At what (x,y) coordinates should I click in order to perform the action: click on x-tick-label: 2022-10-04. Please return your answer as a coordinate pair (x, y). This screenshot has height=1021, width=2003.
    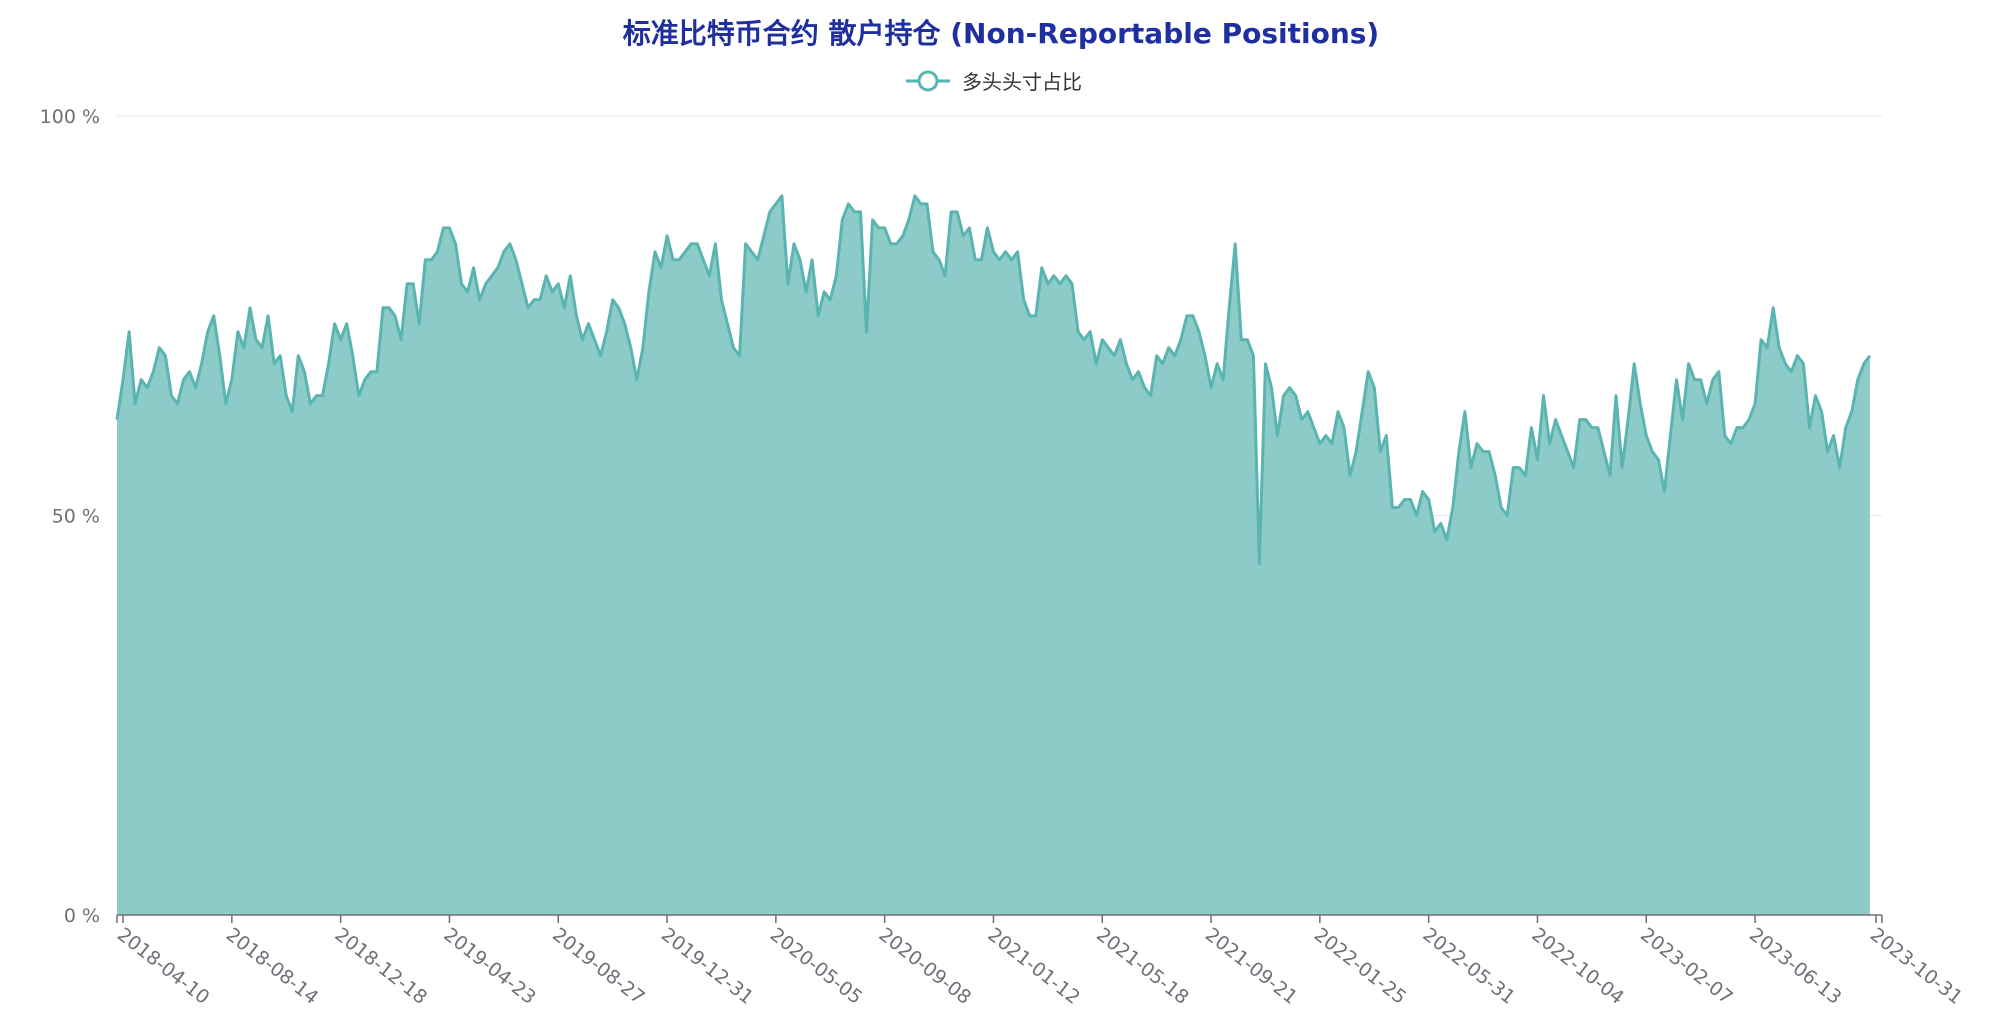
    Looking at the image, I should click on (1577, 966).